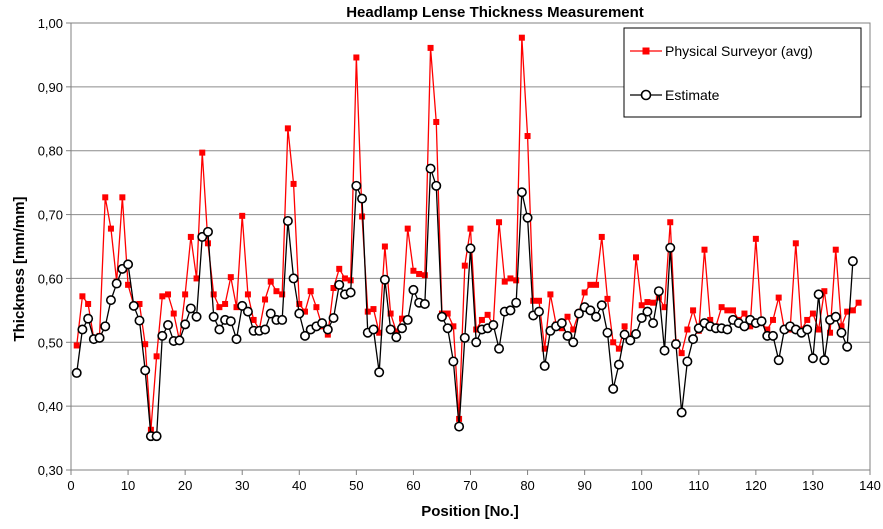  Describe the element at coordinates (495, 12) in the screenshot. I see `chart-title: Headlamp Lense Thickness Measurement` at that location.